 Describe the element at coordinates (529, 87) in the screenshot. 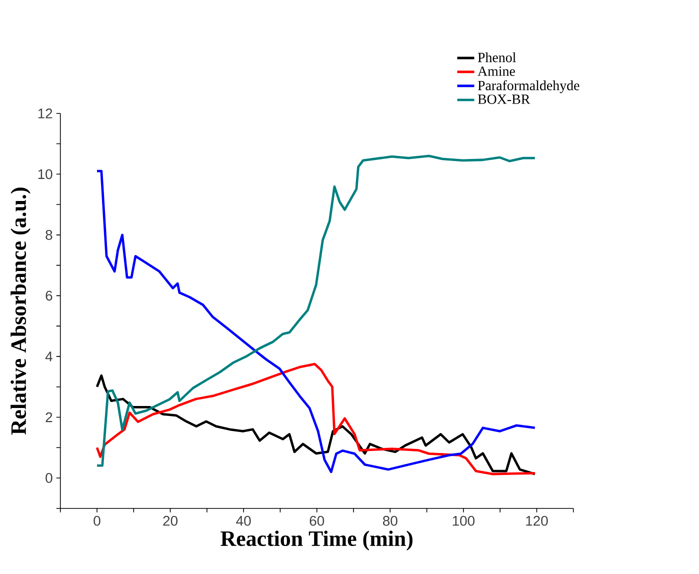

I see `legend-label: Paraformaldehyde` at that location.